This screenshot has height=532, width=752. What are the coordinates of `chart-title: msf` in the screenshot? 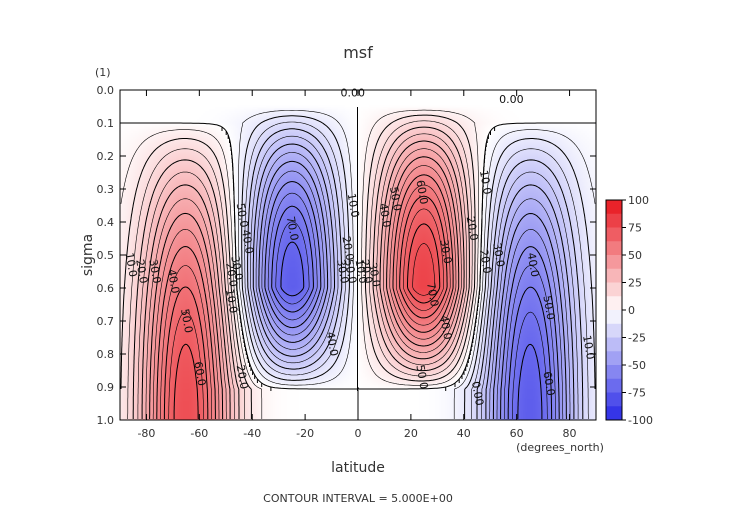 It's located at (358, 52).